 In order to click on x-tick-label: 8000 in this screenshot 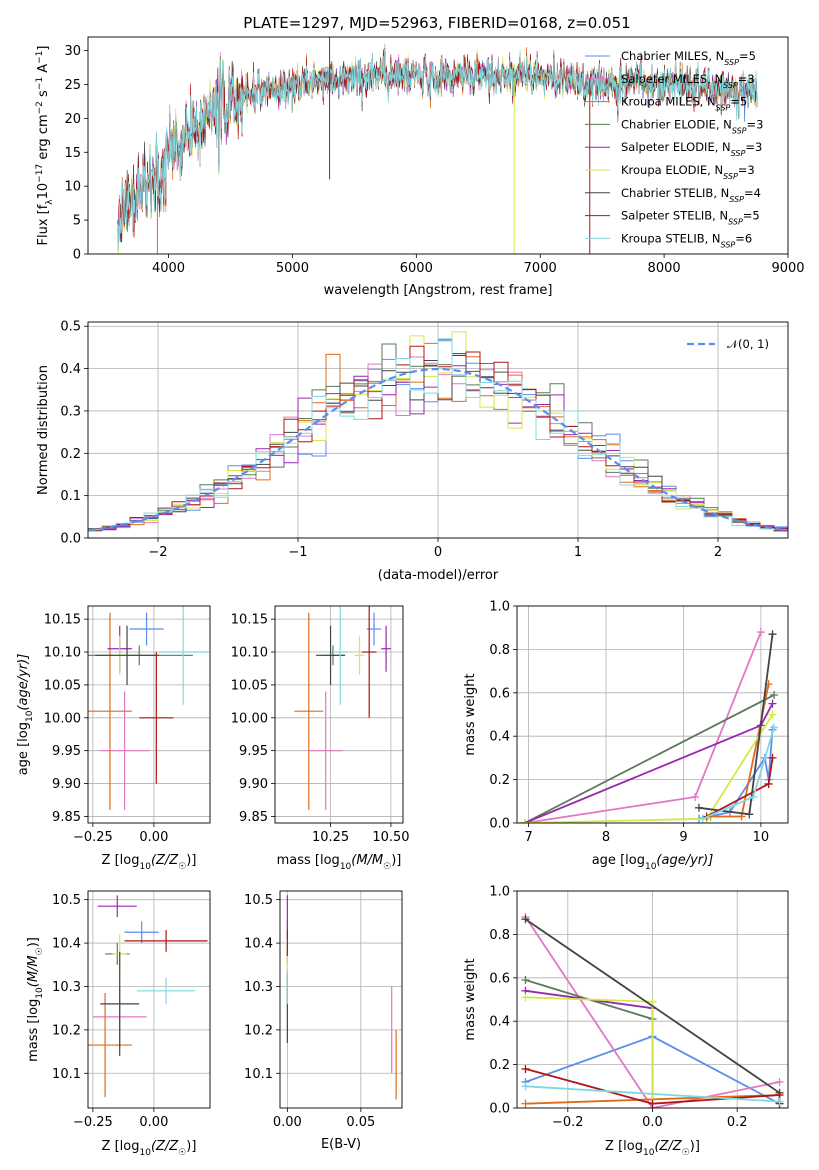, I will do `click(664, 268)`.